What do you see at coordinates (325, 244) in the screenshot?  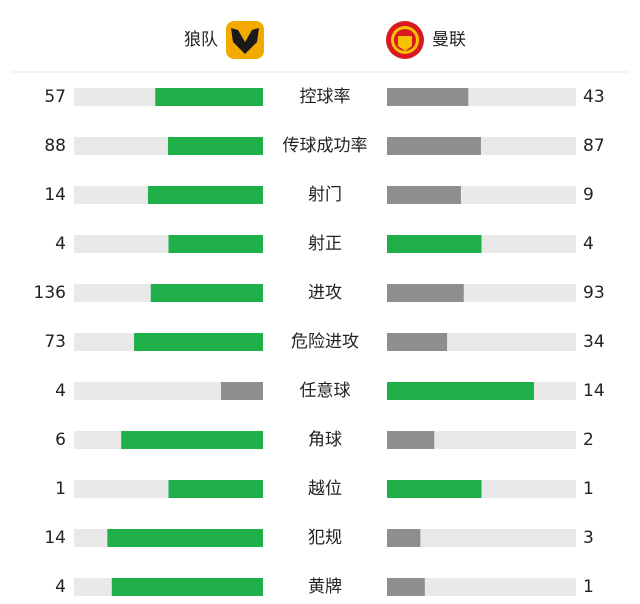 I see `stat-label: 射正` at bounding box center [325, 244].